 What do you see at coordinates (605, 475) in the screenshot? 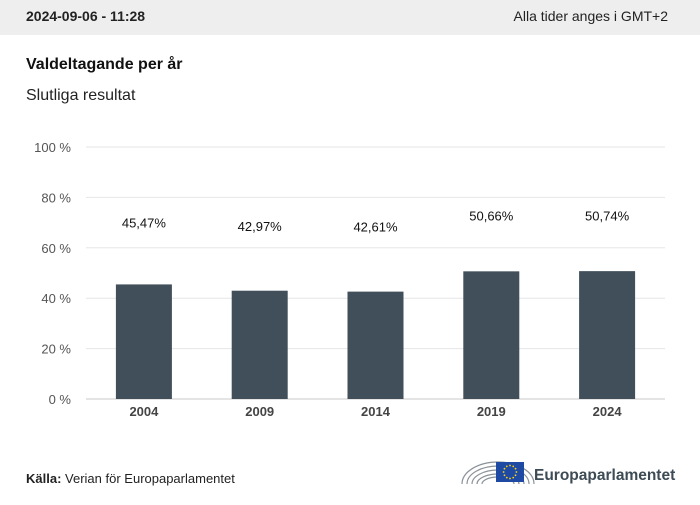
I see `logo-text: Europaparlamentet` at bounding box center [605, 475].